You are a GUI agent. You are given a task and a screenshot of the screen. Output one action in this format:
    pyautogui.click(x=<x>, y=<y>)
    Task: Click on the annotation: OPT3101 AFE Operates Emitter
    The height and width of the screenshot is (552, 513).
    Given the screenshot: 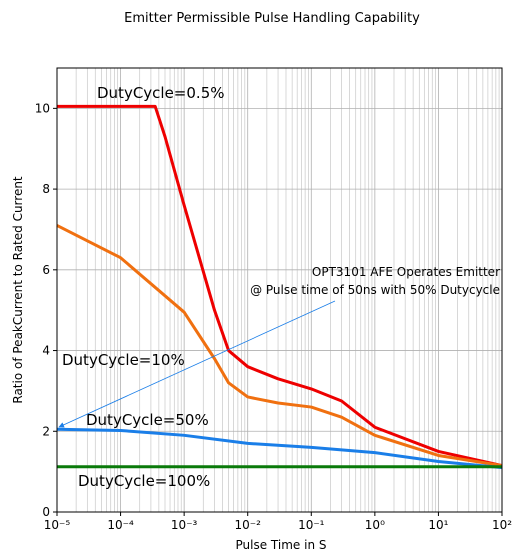 What is the action you would take?
    pyautogui.click(x=406, y=272)
    